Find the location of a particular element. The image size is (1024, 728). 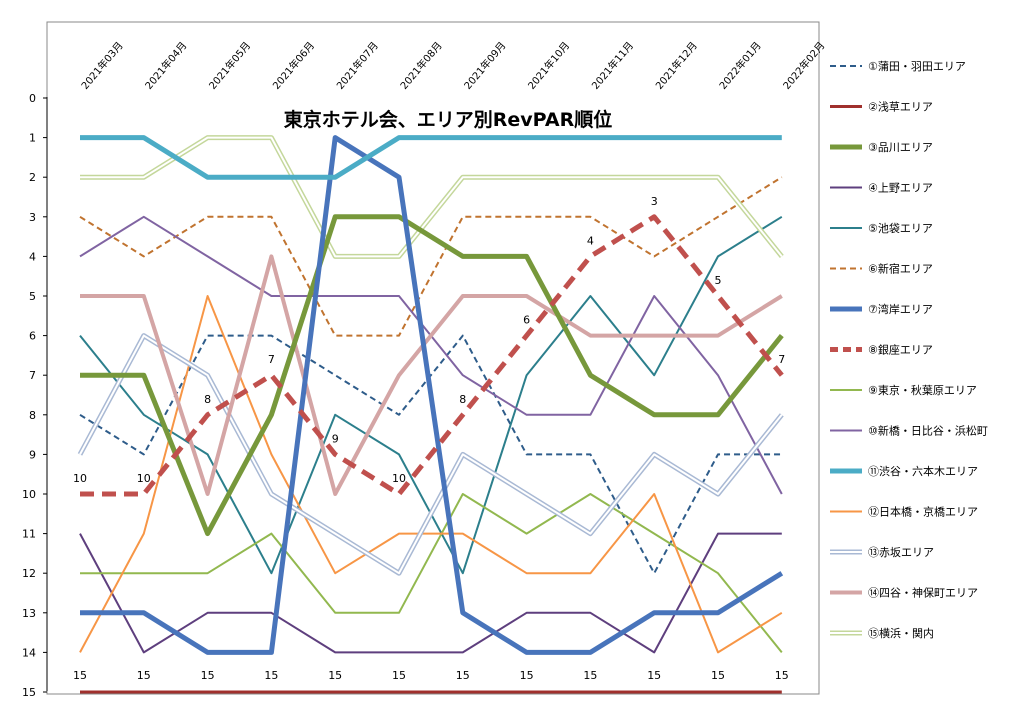

legend-label: ⑥新宿エリア is located at coordinates (900, 269).